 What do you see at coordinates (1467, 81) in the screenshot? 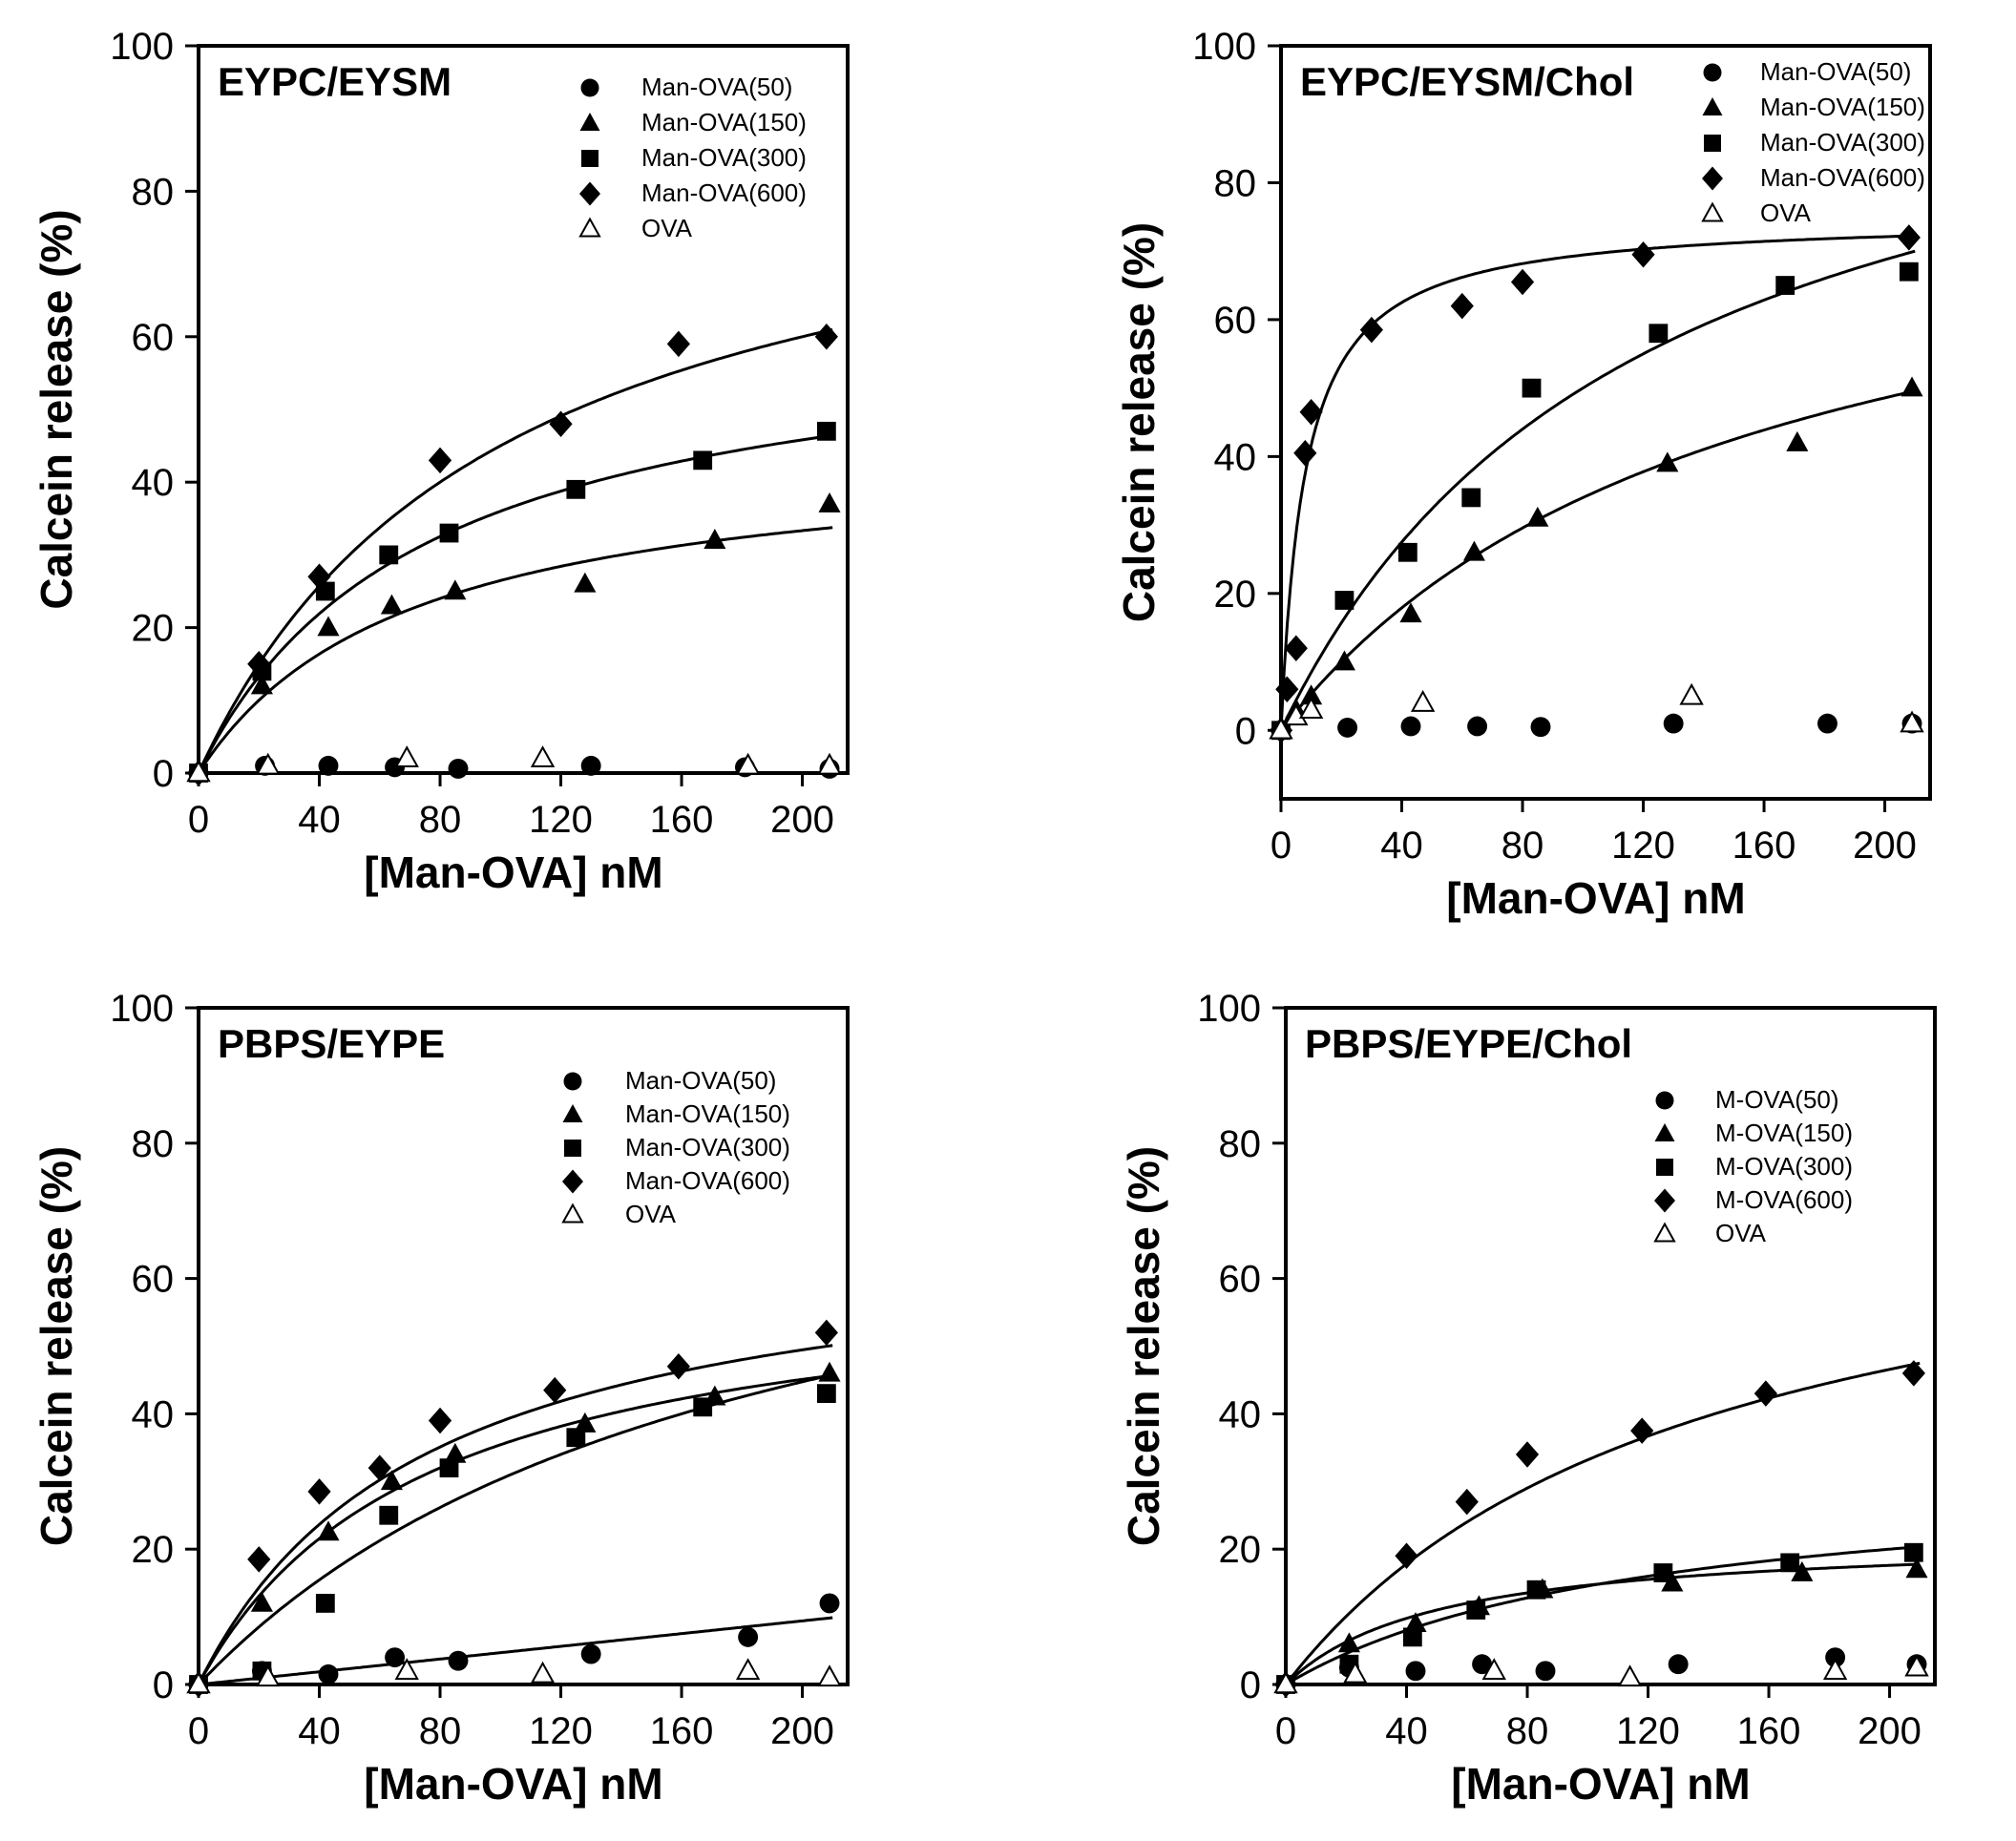
I see `panel-title: EYPC/EYSM/Chol` at bounding box center [1467, 81].